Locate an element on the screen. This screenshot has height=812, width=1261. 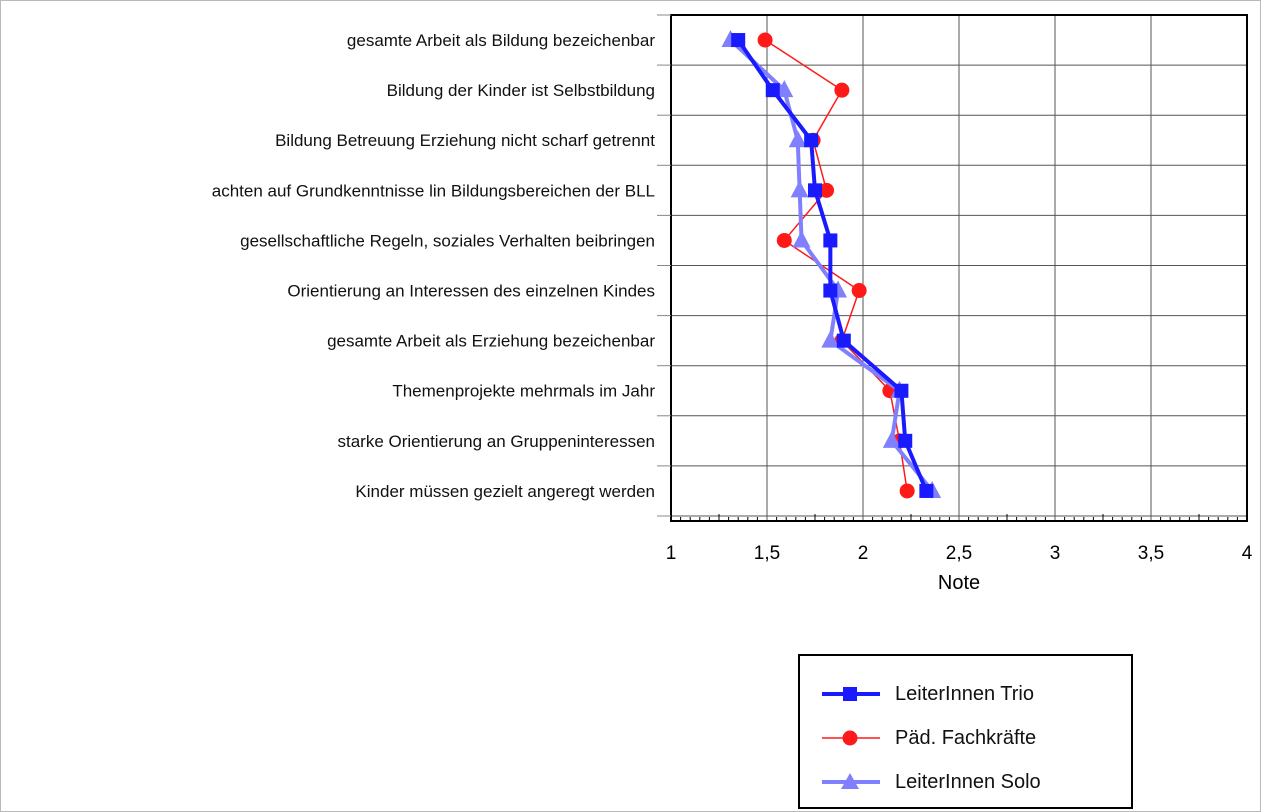
legend-label-solo: LeiterInnen Solo is located at coordinates (968, 782).